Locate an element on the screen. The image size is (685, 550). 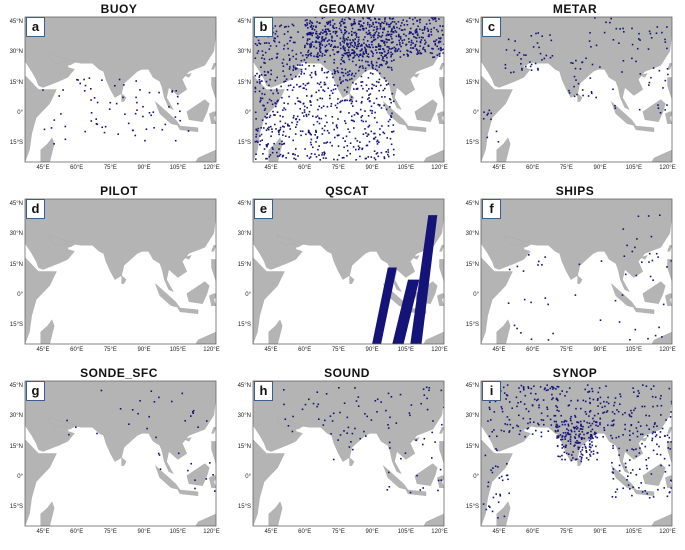
land-borneo is located at coordinates (654, 292).